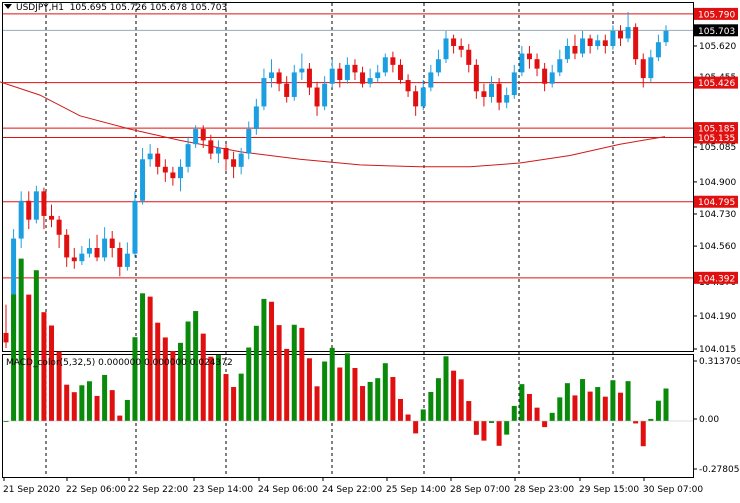 The height and width of the screenshot is (503, 740). Describe the element at coordinates (609, 490) in the screenshot. I see `time-tick-label: 29 Sep 15:00` at that location.